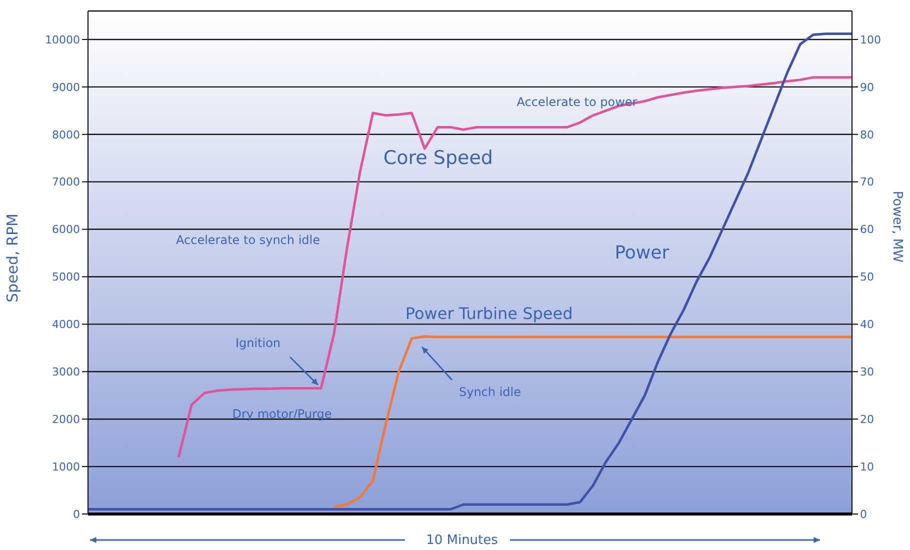 Image resolution: width=910 pixels, height=550 pixels. What do you see at coordinates (490, 392) in the screenshot?
I see `annotation: Synch idle` at bounding box center [490, 392].